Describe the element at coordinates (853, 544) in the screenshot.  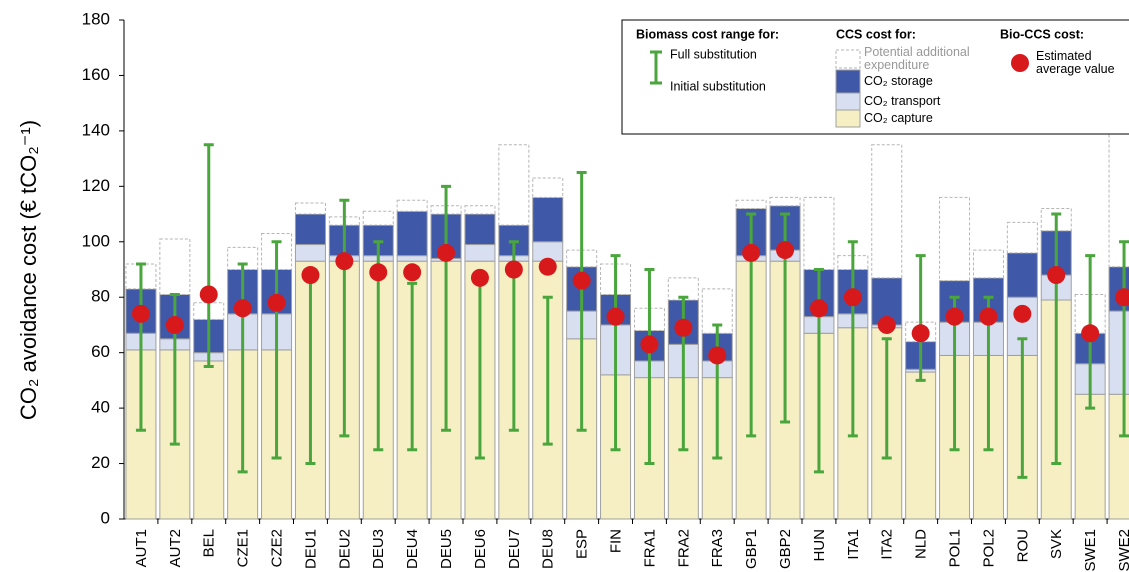
I see `x-tick-label: ITA1` at that location.